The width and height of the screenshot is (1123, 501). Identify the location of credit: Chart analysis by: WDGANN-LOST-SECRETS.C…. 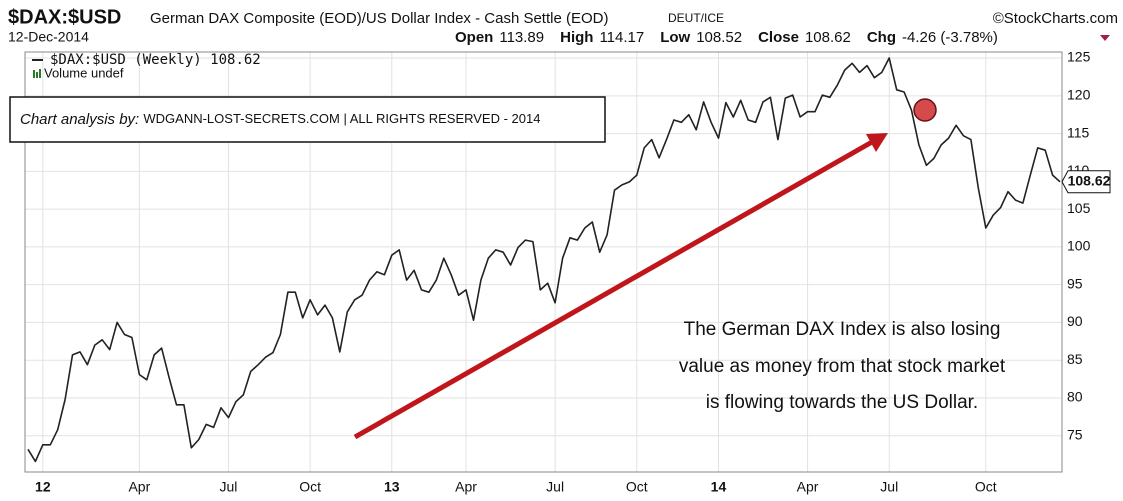
(280, 119).